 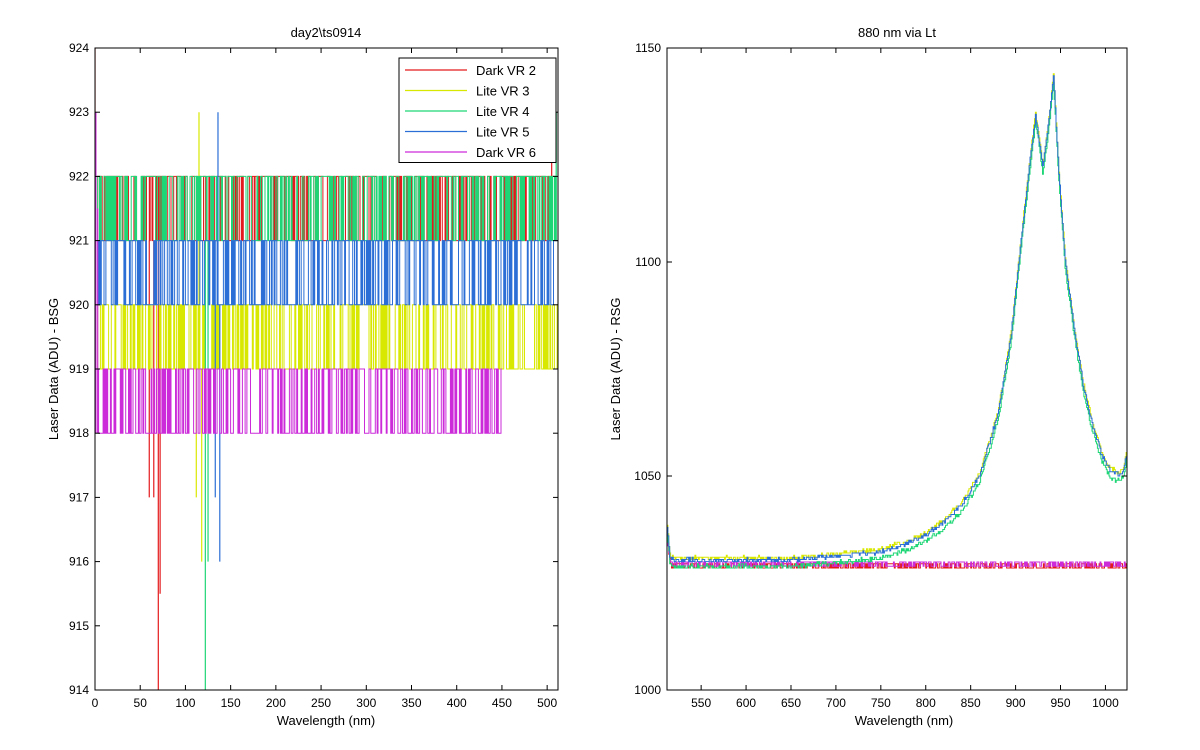 I want to click on left-x-tick-label: 500, so click(x=547, y=703).